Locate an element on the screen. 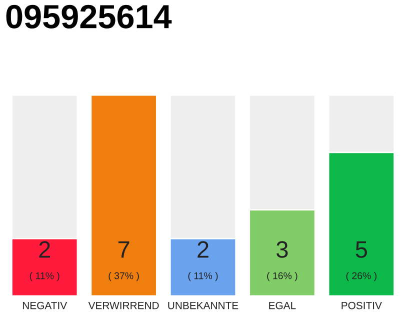  data-label: 7 ( 37% ) is located at coordinates (123, 261).